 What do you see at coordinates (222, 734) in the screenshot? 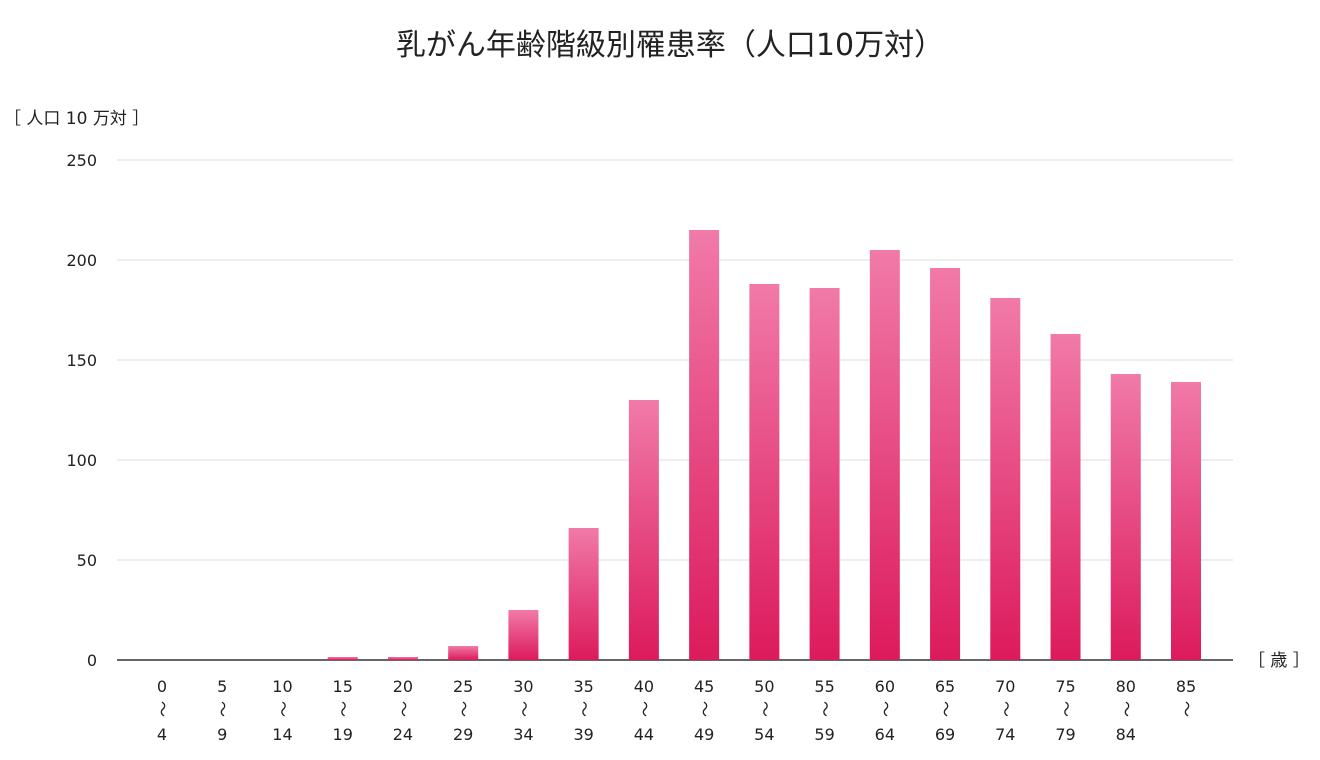
I see `x-tick-label-to: 9` at bounding box center [222, 734].